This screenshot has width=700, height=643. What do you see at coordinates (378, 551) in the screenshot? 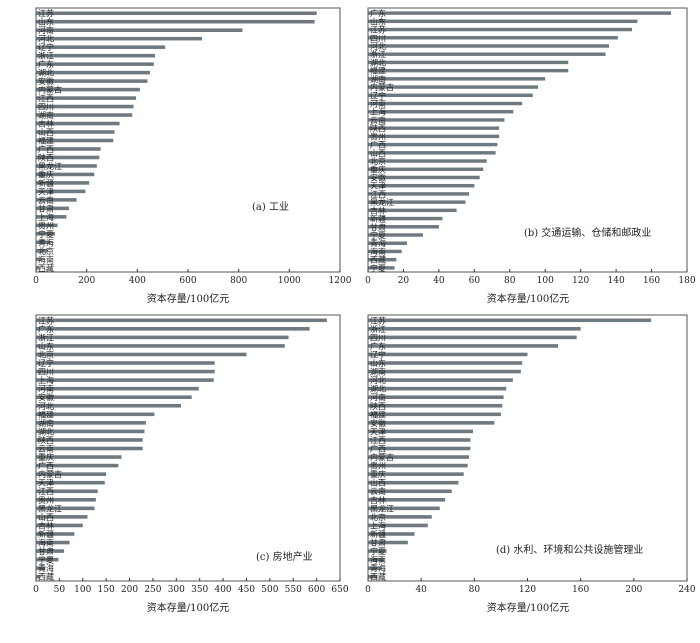
I see `panel-d-category-label-28: 宁夏` at bounding box center [378, 551].